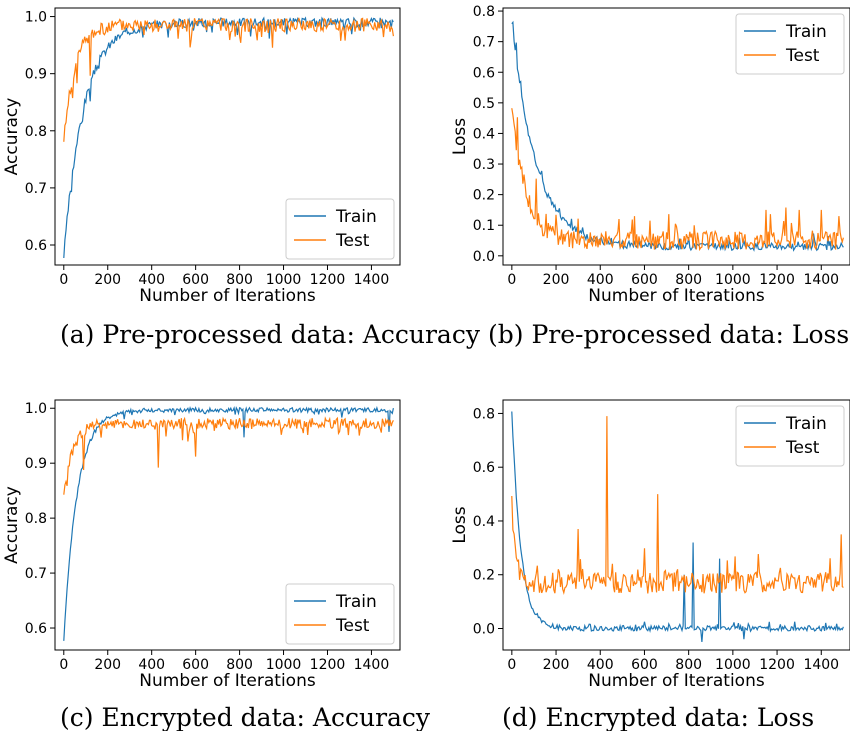  I want to click on y-tick-label: 0.5, so click(484, 104).